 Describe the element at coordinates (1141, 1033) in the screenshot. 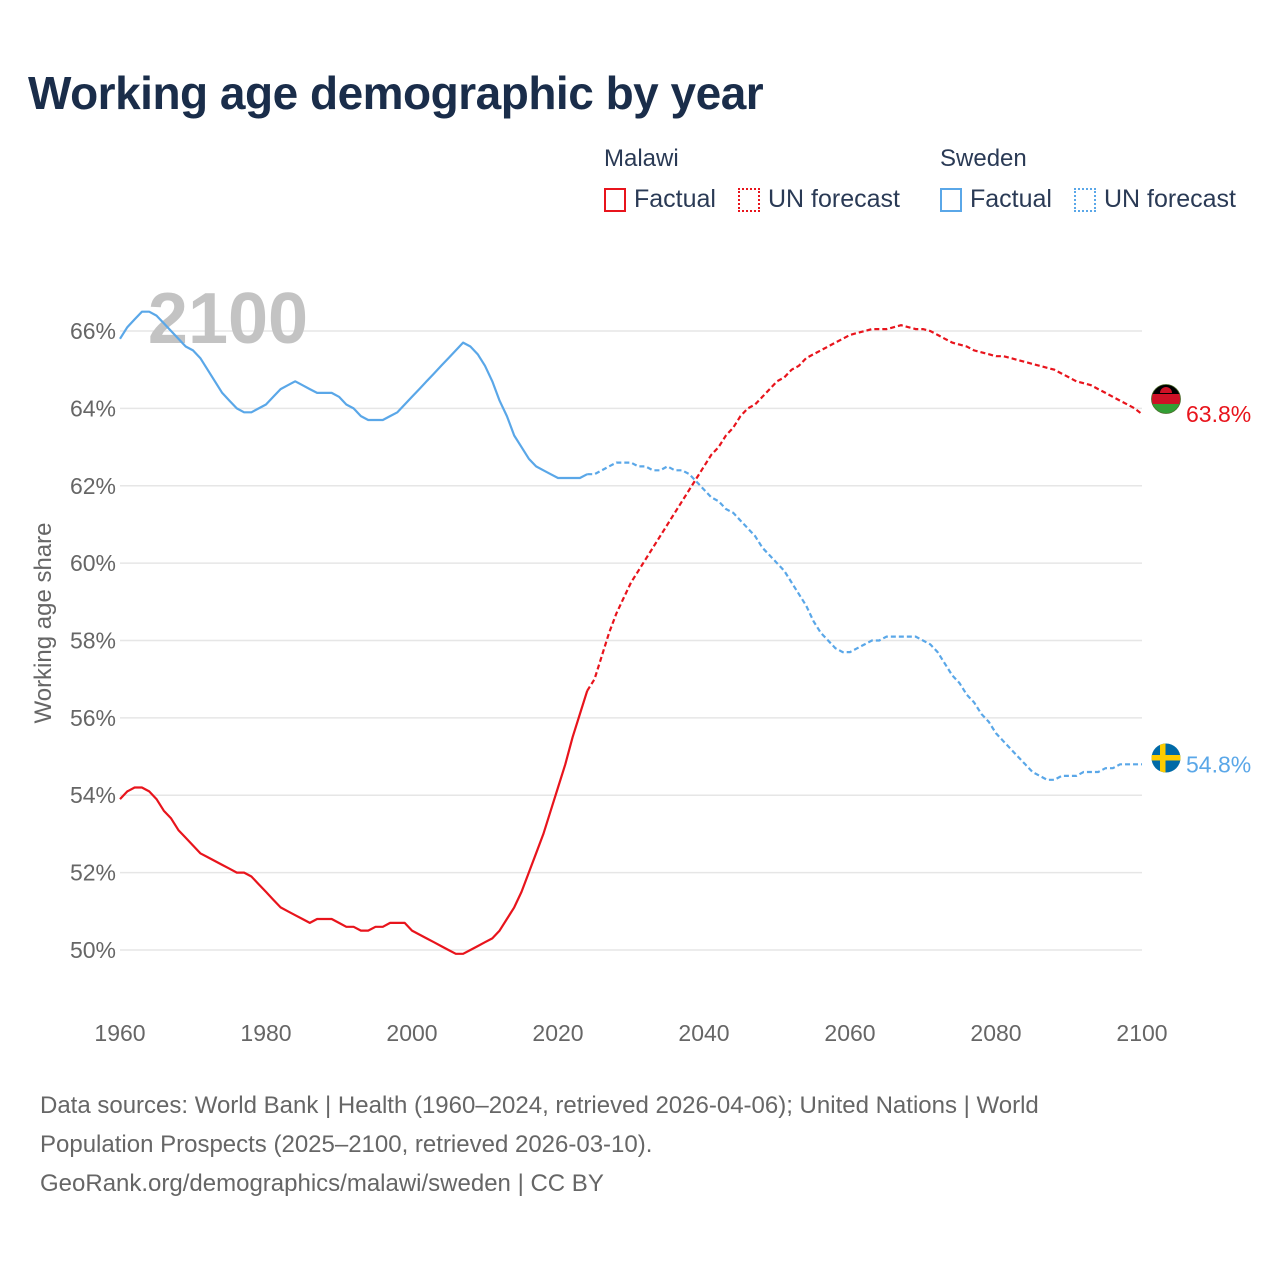

I see `x-tick-label: 2100` at that location.